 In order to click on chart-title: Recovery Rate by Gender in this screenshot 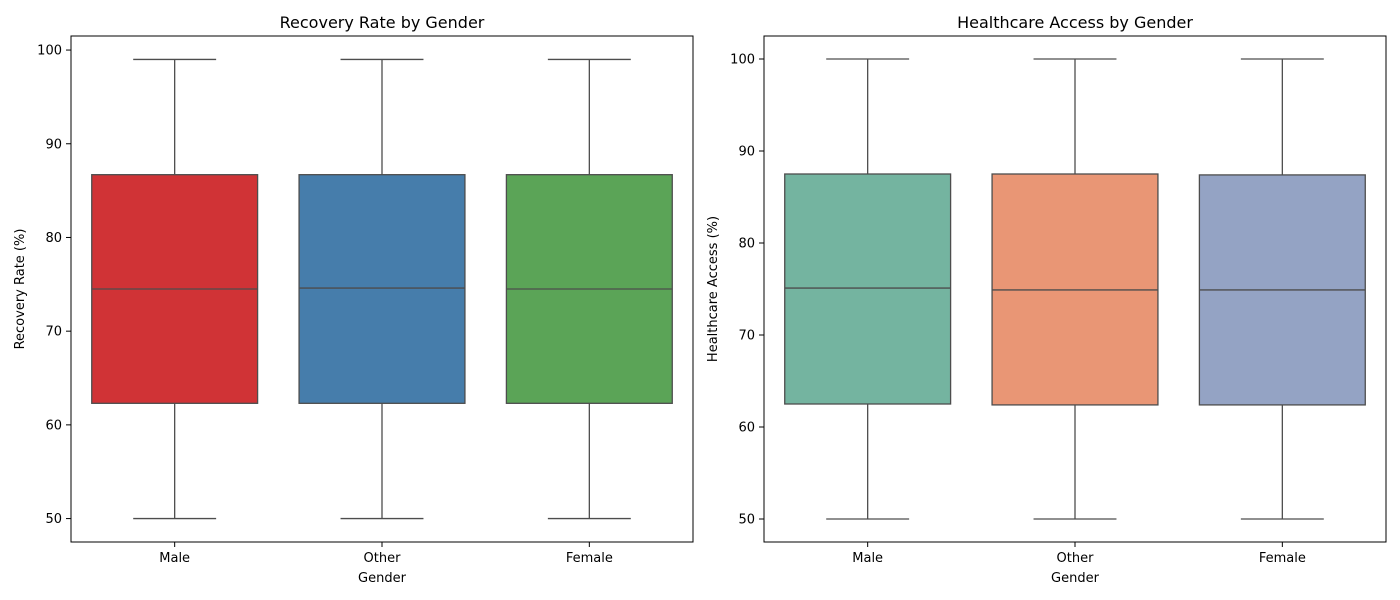, I will do `click(382, 22)`.